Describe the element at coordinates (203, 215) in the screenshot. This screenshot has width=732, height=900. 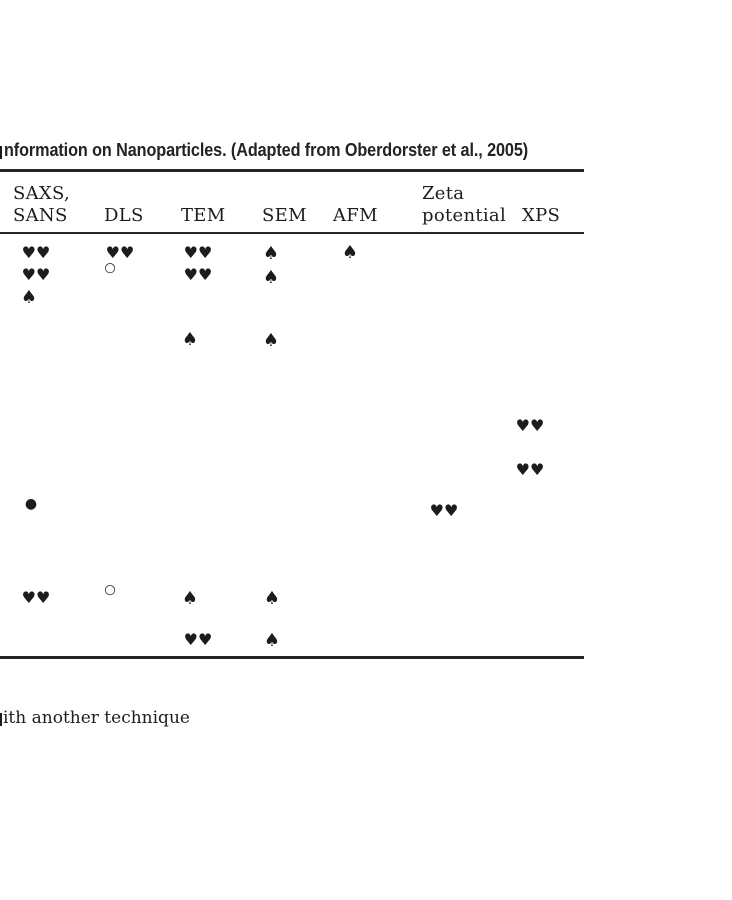
I see `column-header-line: TEM` at that location.